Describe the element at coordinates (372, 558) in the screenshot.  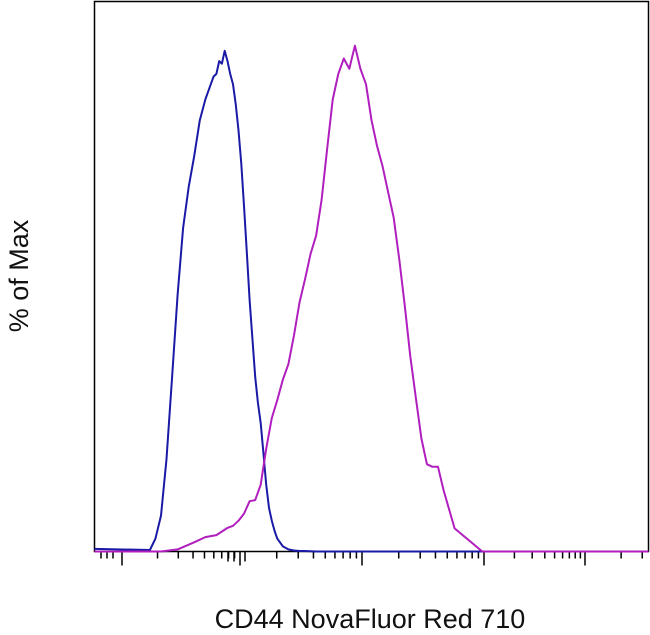
I see `x-axis-ticks` at that location.